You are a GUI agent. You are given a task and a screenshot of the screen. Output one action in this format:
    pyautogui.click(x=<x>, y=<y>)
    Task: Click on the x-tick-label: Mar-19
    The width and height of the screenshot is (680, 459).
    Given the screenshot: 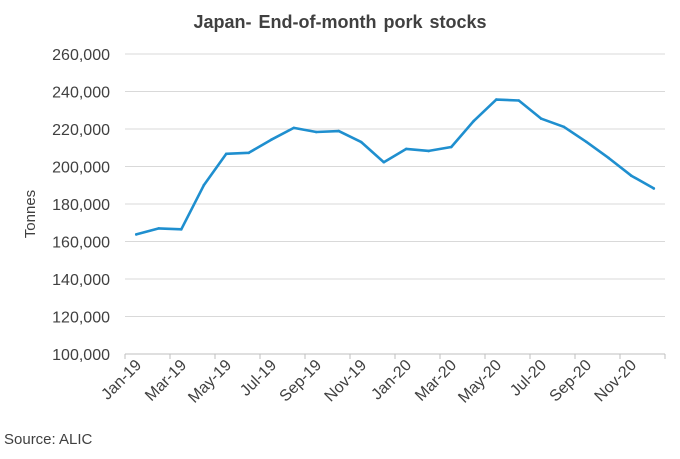 What is the action you would take?
    pyautogui.click(x=166, y=381)
    